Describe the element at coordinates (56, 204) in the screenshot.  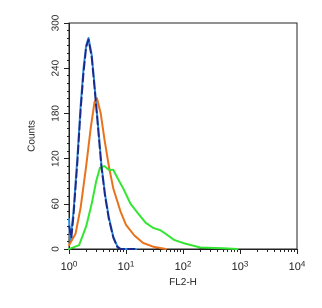
I see `y-tick-label: 60` at that location.